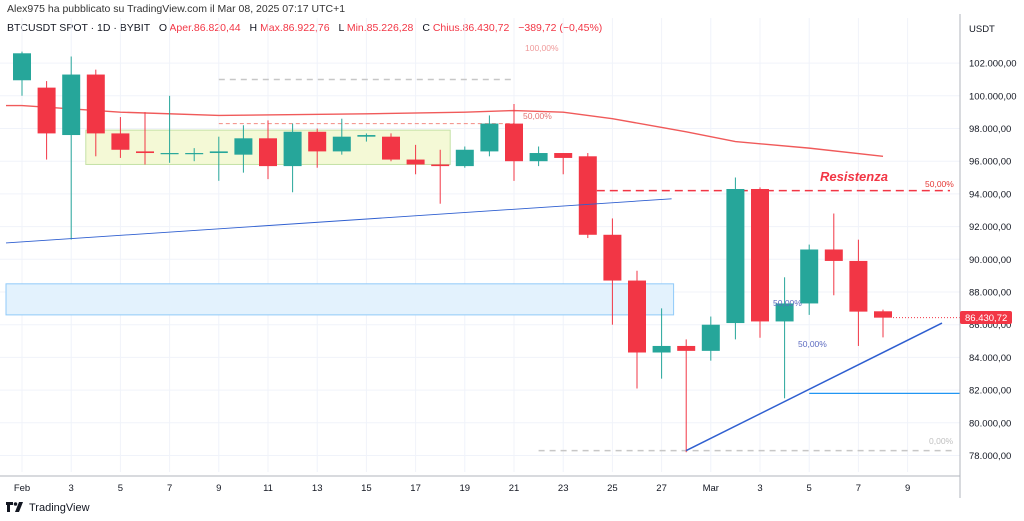 Image resolution: width=1024 pixels, height=521 pixels. Describe the element at coordinates (465, 488) in the screenshot. I see `time-tick-label: 19` at that location.